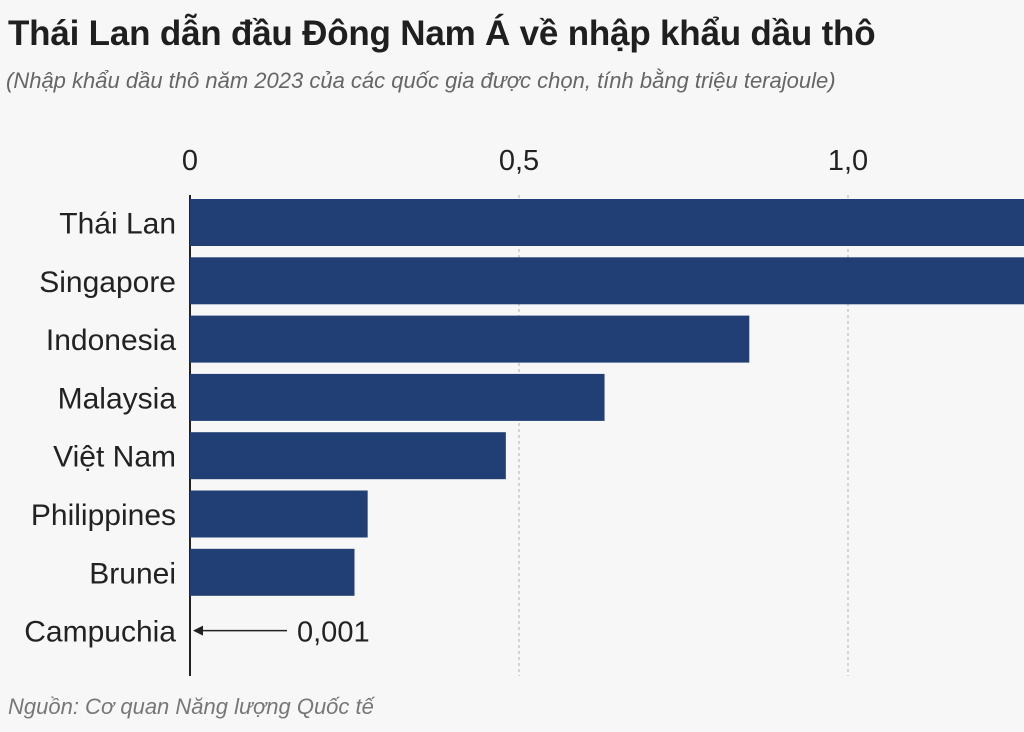 Image resolution: width=1024 pixels, height=732 pixels. Describe the element at coordinates (114, 457) in the screenshot. I see `category-label: Việt Nam` at that location.